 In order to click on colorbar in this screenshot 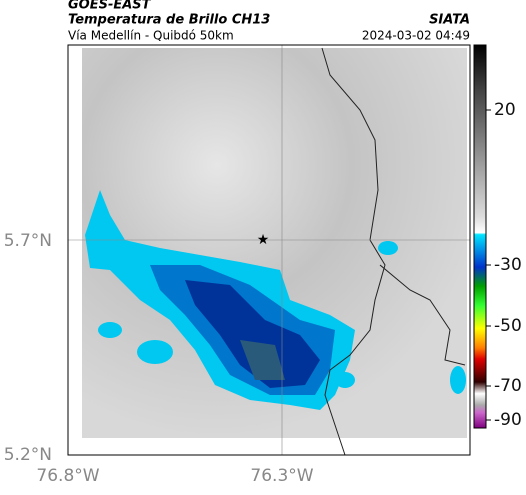, I will do `click(480, 236)`.